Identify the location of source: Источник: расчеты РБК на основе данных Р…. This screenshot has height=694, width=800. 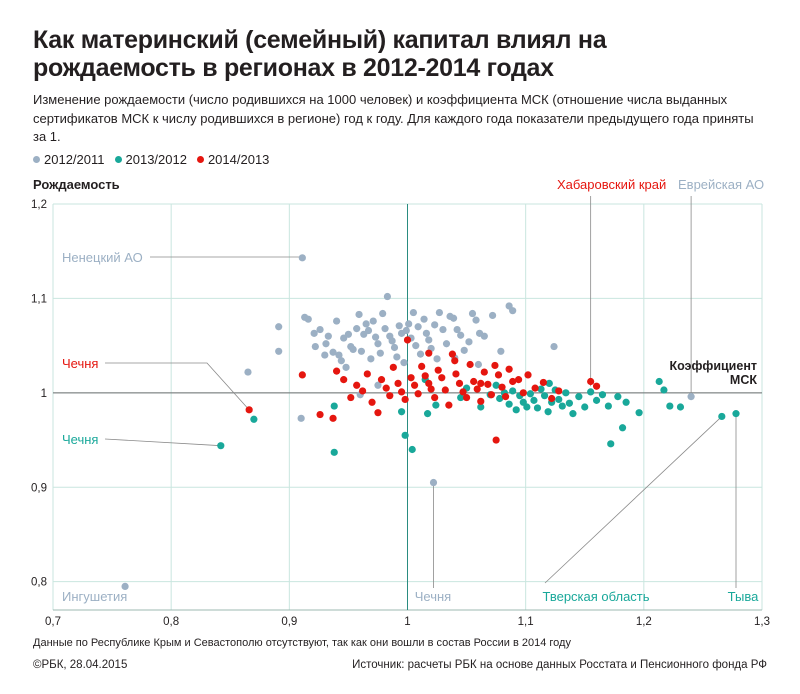
(559, 665).